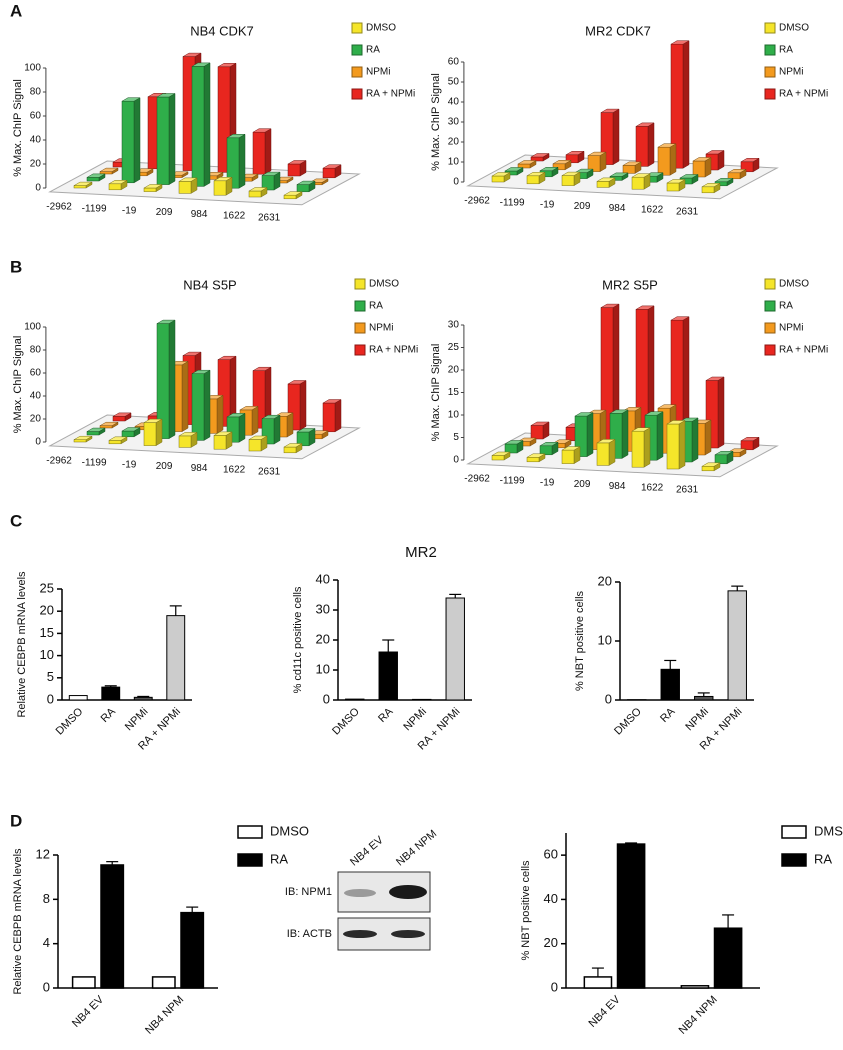 Image resolution: width=843 pixels, height=1050 pixels. What do you see at coordinates (454, 102) in the screenshot?
I see `y-tick-label: 40` at bounding box center [454, 102].